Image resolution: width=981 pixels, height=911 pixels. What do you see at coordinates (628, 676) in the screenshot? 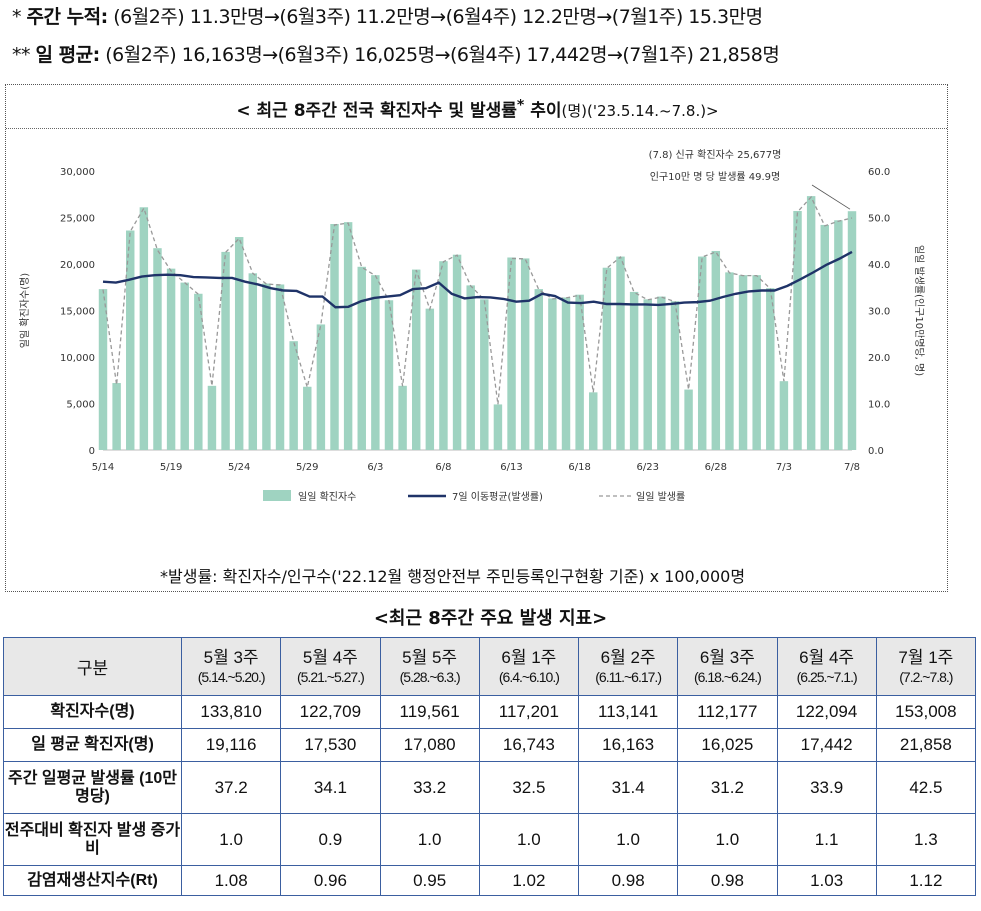
I see `week-range: (6.11.~6.17.)` at bounding box center [628, 676].